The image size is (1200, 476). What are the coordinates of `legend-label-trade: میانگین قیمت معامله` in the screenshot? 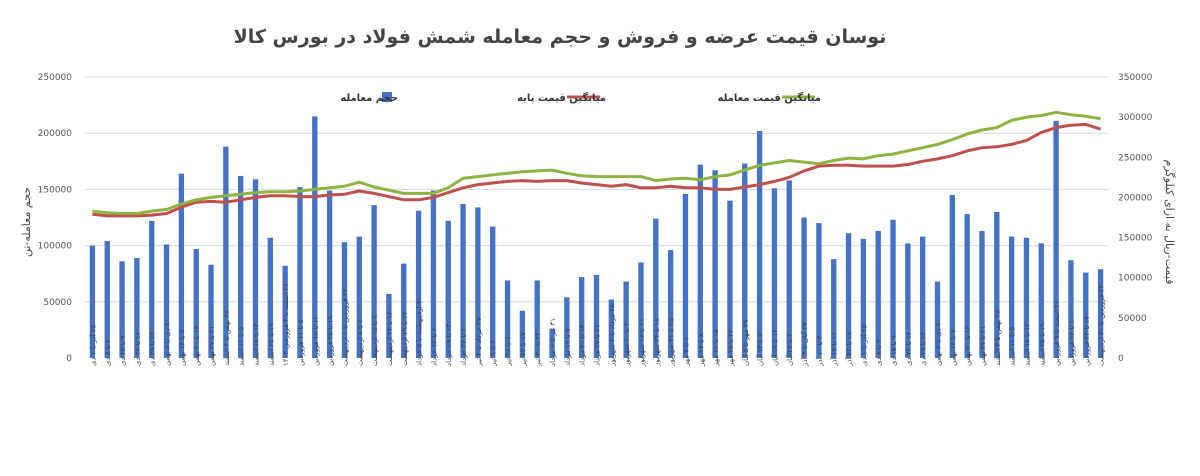 It's located at (770, 97).